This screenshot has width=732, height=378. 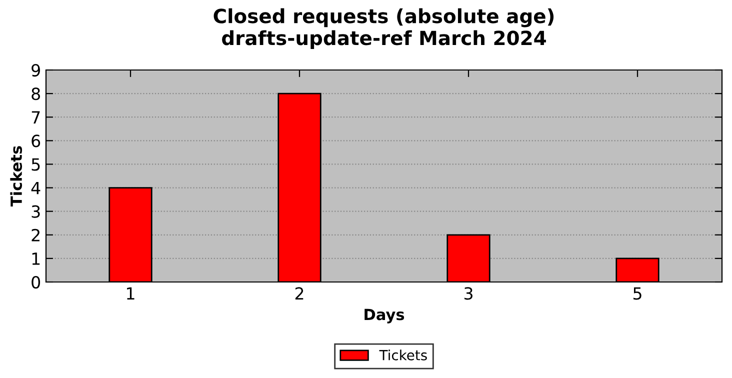 What do you see at coordinates (36, 235) in the screenshot?
I see `y-tick-label: 2` at bounding box center [36, 235].